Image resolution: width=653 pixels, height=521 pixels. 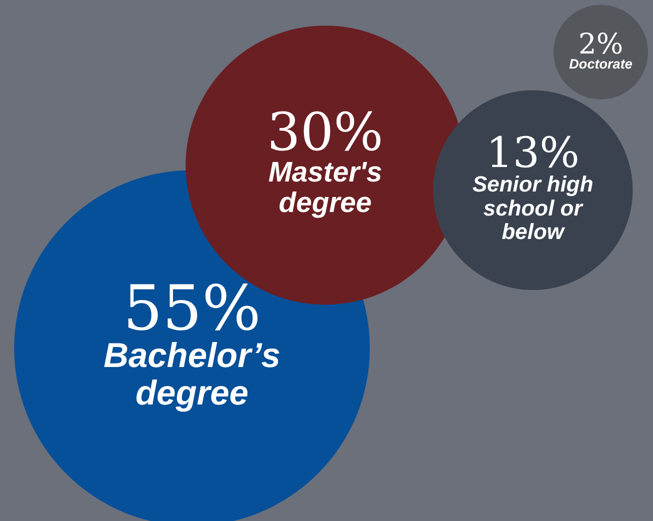 What do you see at coordinates (533, 208) in the screenshot?
I see `category-label: Senior high school or below` at bounding box center [533, 208].